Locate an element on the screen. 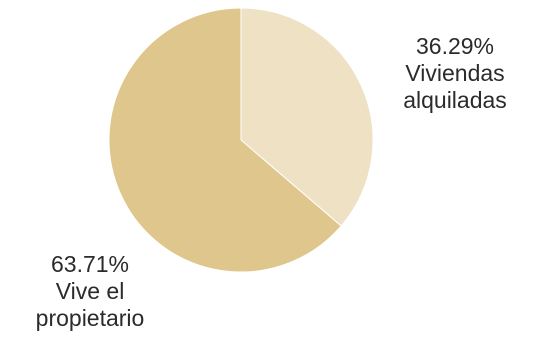 The height and width of the screenshot is (343, 533). slice-name-rented-line2: alquiladas is located at coordinates (455, 100).